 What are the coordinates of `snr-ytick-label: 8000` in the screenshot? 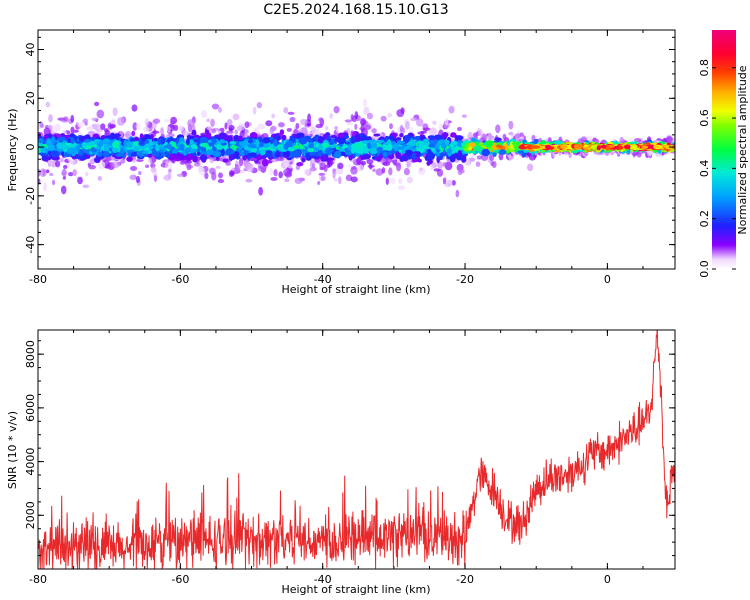 It's located at (30, 354).